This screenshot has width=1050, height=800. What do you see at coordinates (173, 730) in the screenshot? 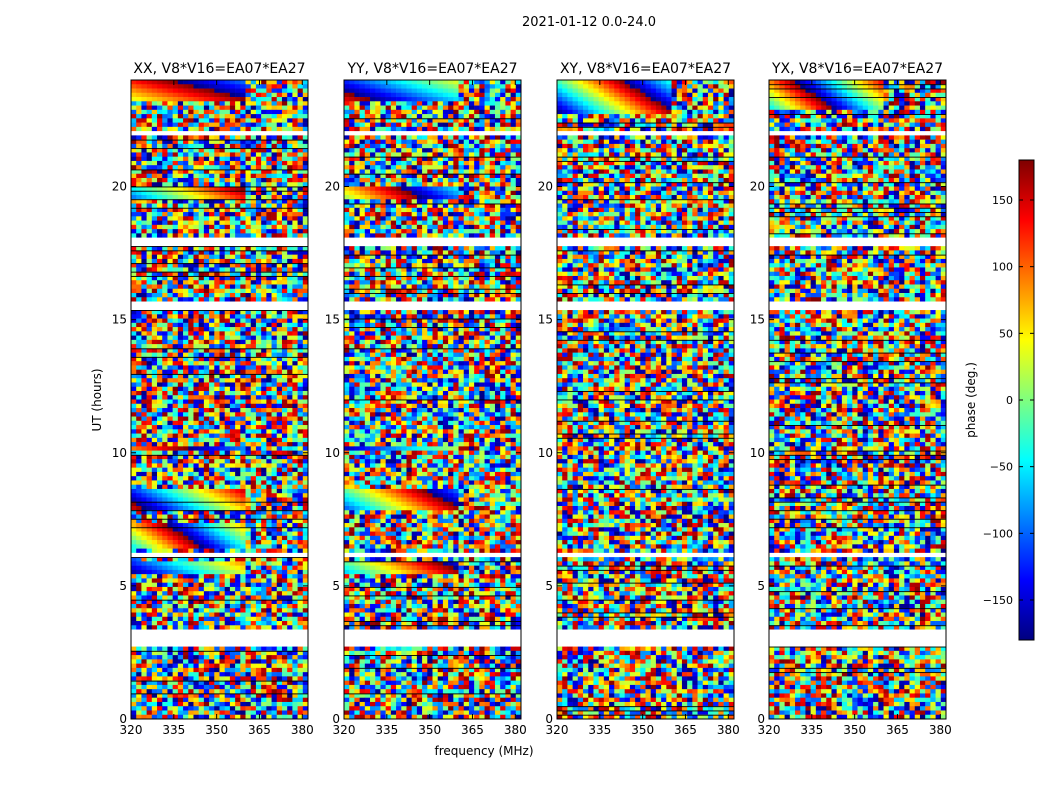
I see `x-tick-label: 335` at bounding box center [173, 730].